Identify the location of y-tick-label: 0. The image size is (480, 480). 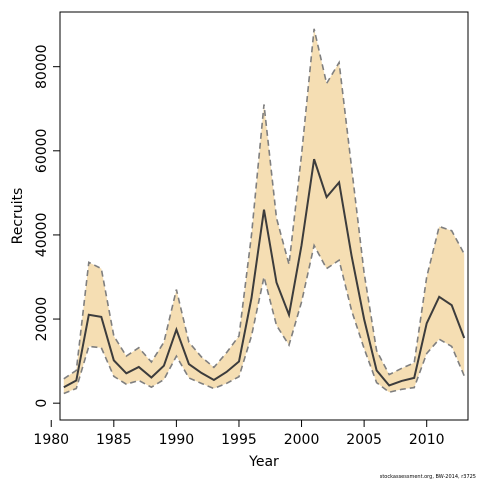
(42, 403).